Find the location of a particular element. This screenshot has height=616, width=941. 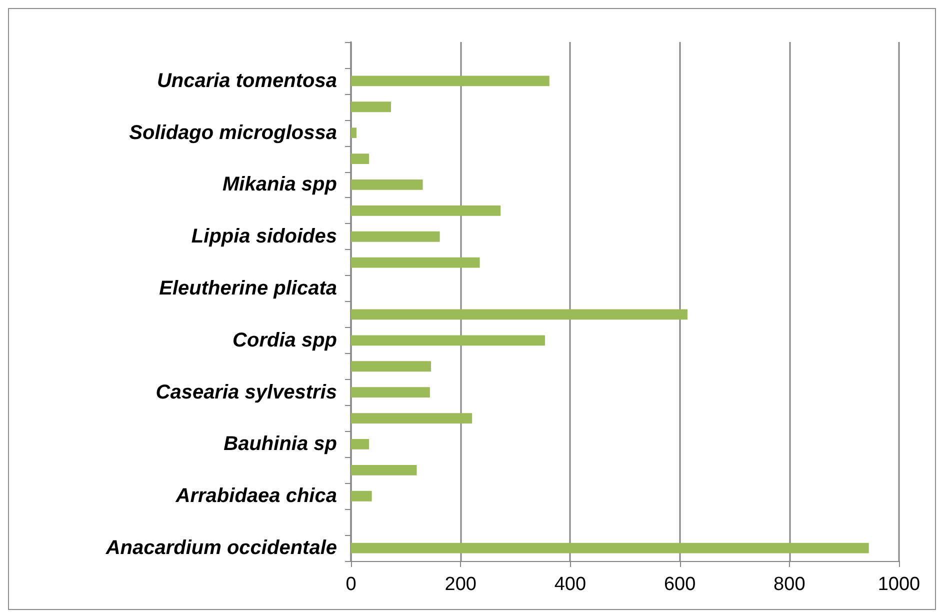

y-tick-label: Casearia sylvestris is located at coordinates (246, 392).